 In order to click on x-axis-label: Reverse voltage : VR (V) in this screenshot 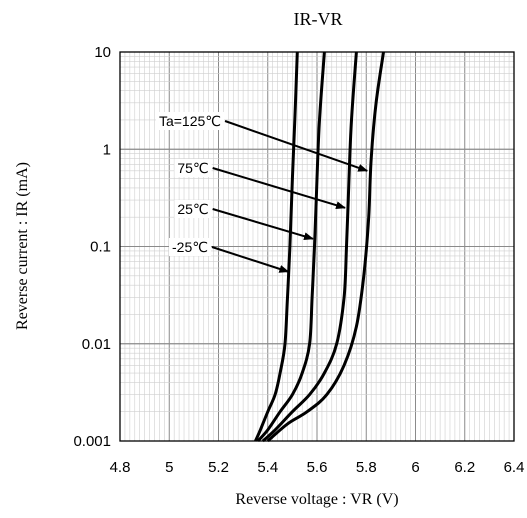, I will do `click(316, 499)`.